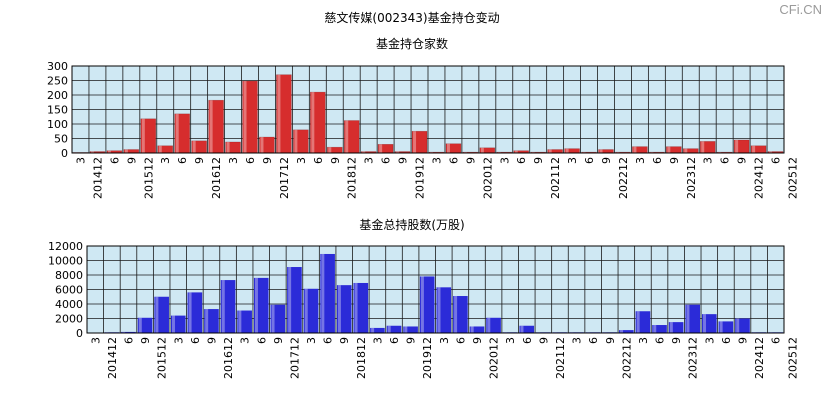 This screenshot has height=400, width=825. Describe the element at coordinates (69, 304) in the screenshot. I see `shares-y-tick-label: 4000` at that location.